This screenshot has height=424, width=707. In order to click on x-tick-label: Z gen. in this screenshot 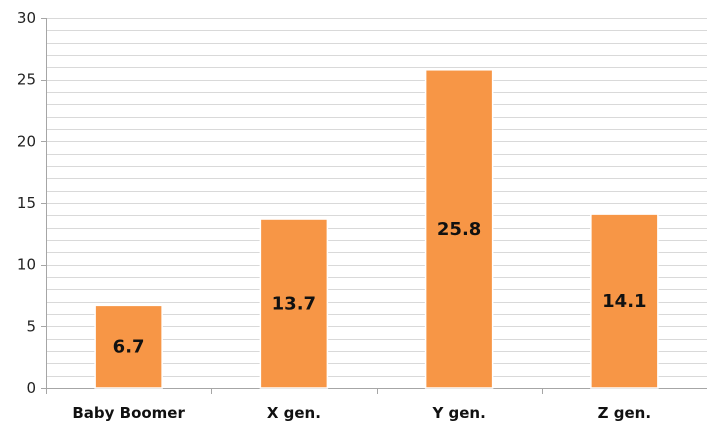, I will do `click(624, 413)`.